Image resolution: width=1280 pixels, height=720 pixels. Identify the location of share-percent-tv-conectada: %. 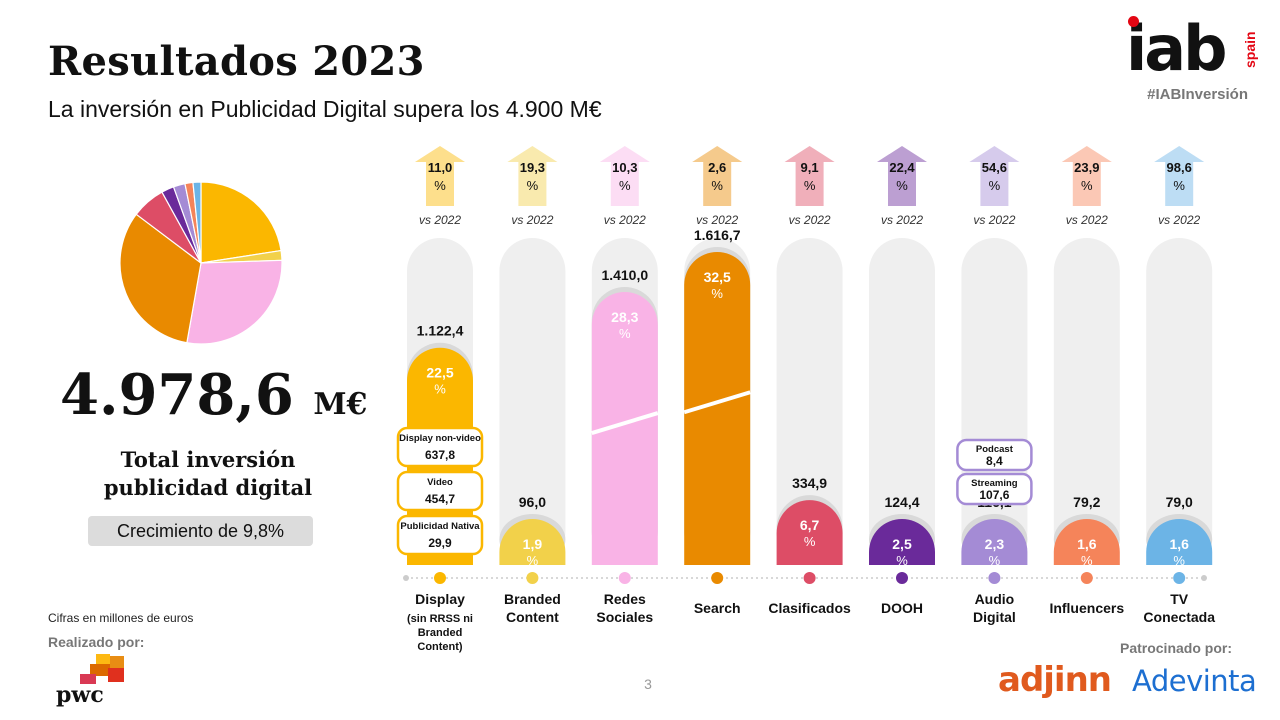
(1179, 560).